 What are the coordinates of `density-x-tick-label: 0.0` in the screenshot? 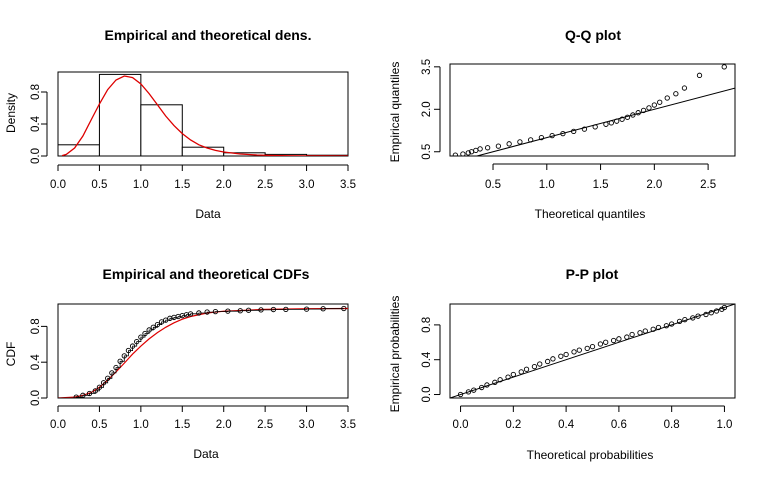 It's located at (58, 185).